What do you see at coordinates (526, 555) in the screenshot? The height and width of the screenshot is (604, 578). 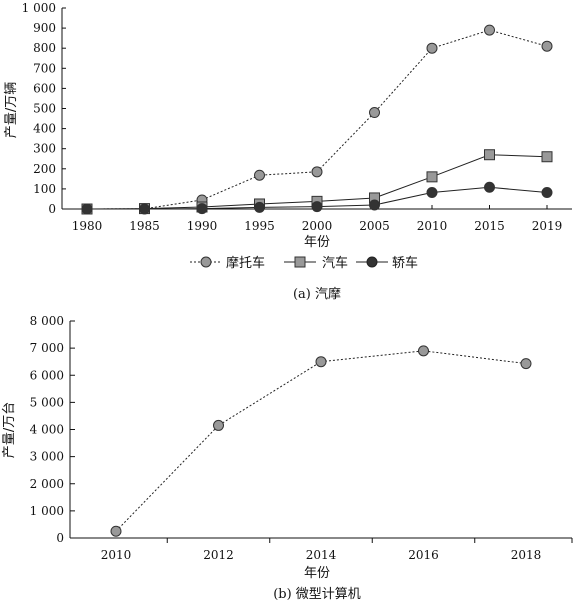 I see `chart-b-xtick-label: 2018` at bounding box center [526, 555].